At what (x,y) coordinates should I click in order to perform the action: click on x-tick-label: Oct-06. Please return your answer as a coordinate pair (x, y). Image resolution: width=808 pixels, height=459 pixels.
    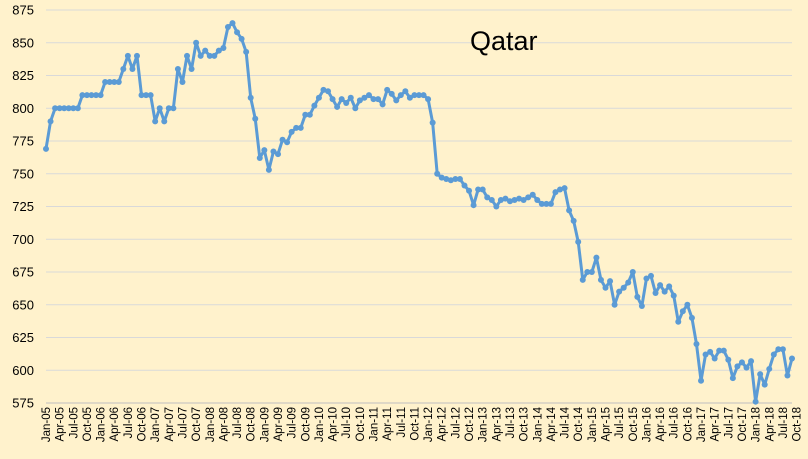
    Looking at the image, I should click on (143, 424).